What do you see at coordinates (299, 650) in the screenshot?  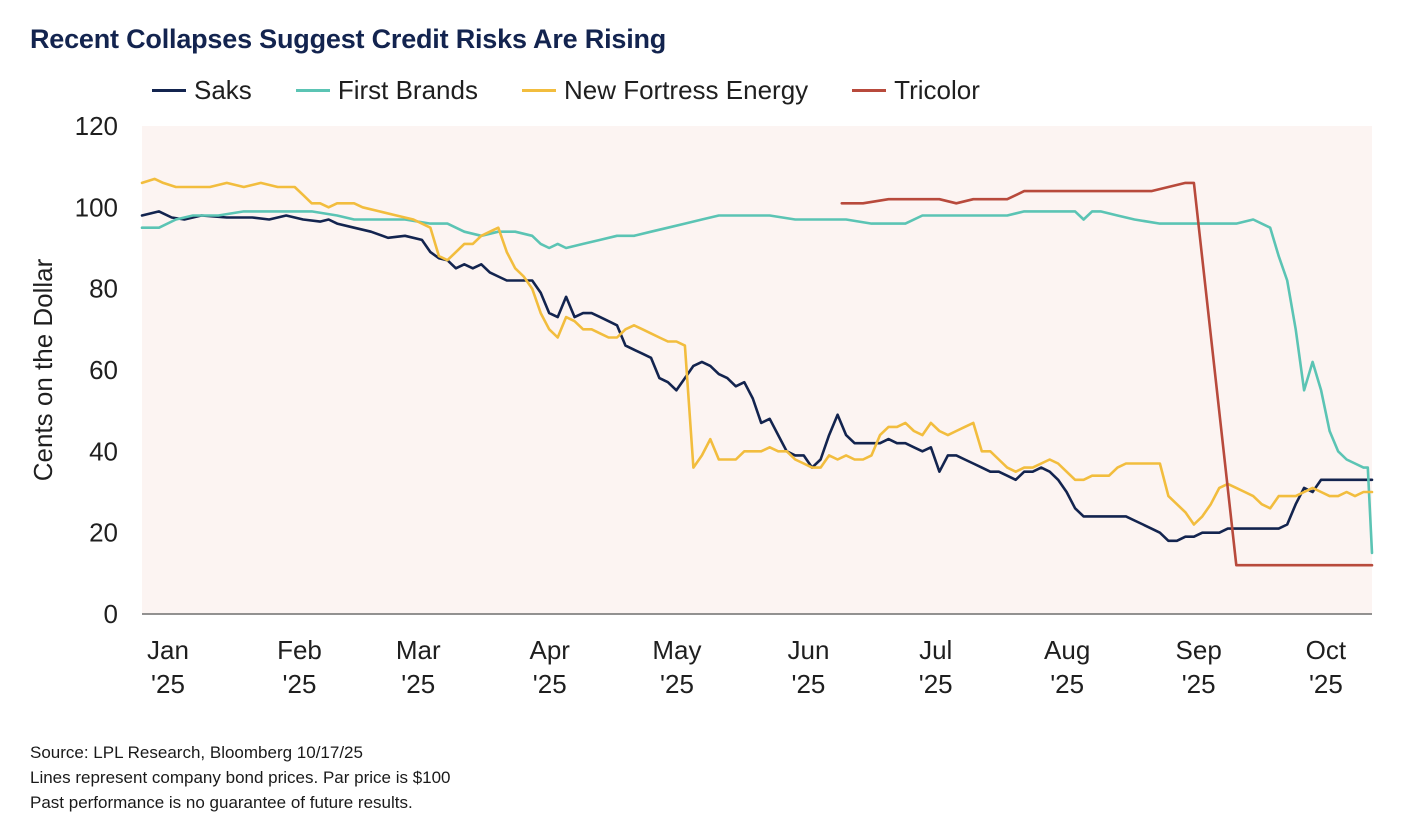 I see `x-tick-month-label: Feb` at bounding box center [299, 650].